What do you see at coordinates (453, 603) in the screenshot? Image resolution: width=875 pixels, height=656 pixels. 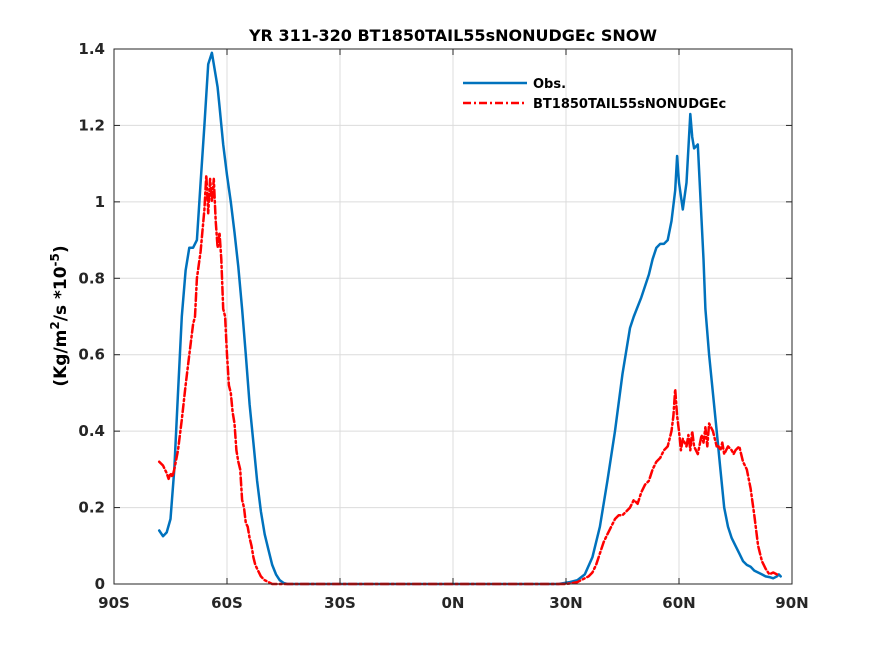 I see `x-tick-label: 0N` at bounding box center [453, 603].